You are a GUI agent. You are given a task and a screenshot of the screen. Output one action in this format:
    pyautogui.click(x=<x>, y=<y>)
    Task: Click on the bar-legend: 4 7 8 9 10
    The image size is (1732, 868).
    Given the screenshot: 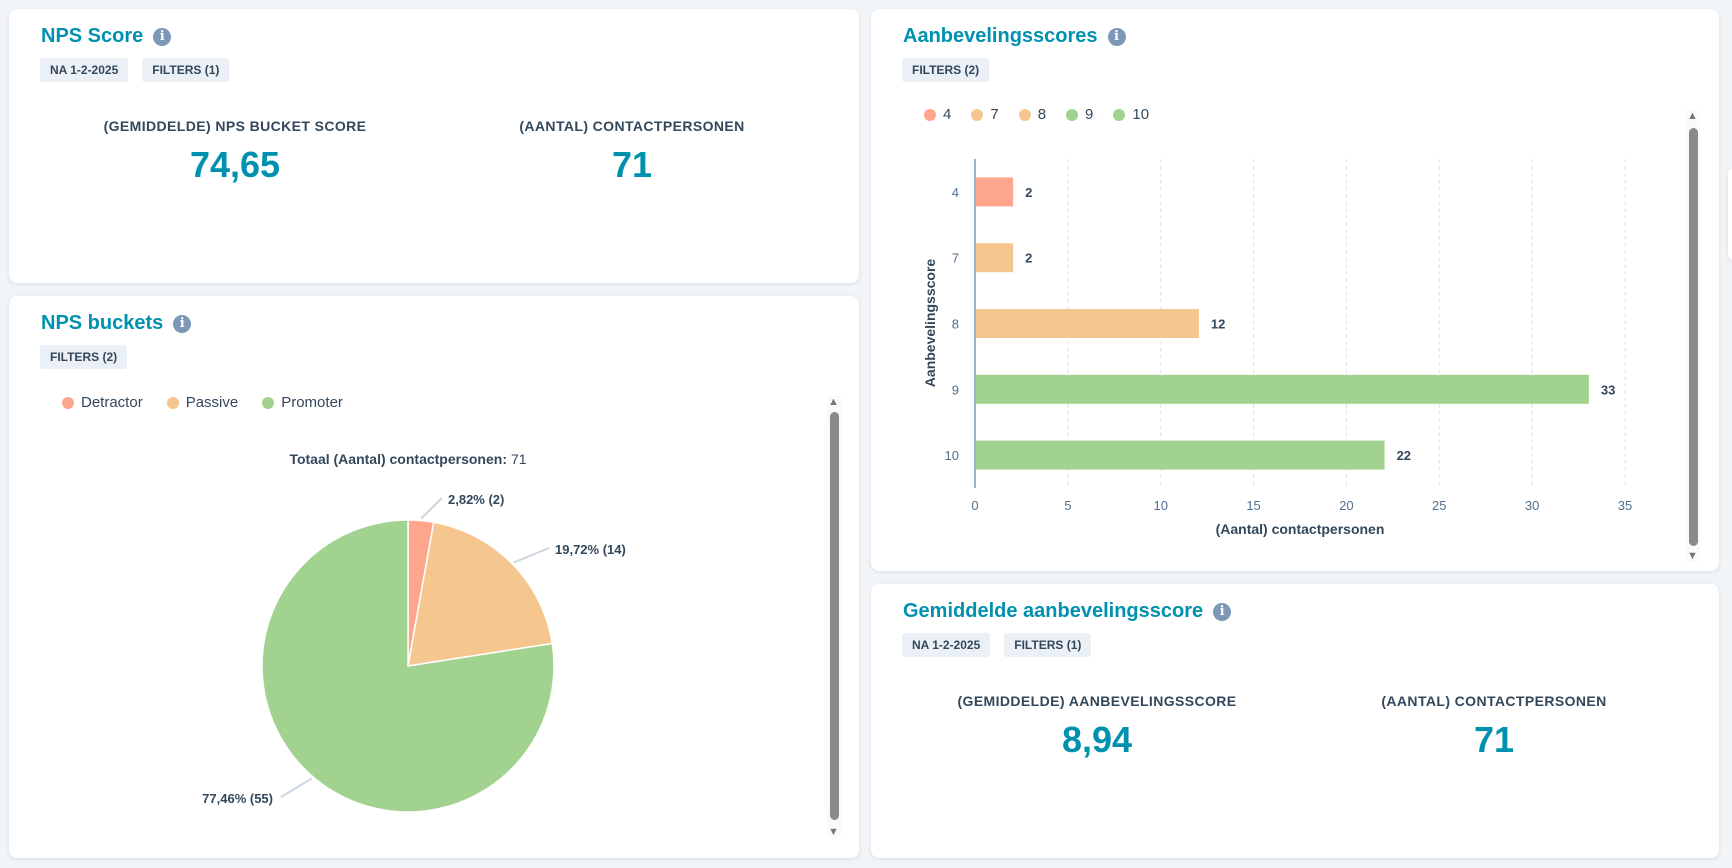 What is the action you would take?
    pyautogui.click(x=1036, y=114)
    